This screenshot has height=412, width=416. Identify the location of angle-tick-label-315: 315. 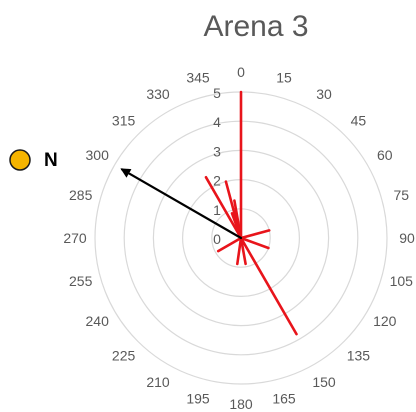
(124, 121).